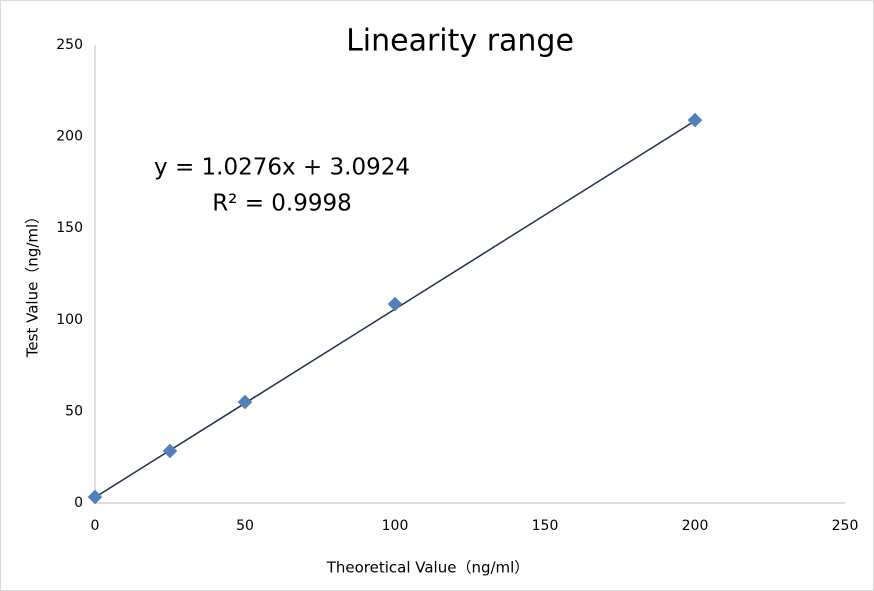 This screenshot has height=591, width=874. What do you see at coordinates (695, 526) in the screenshot?
I see `x-tick-label: 200` at bounding box center [695, 526].